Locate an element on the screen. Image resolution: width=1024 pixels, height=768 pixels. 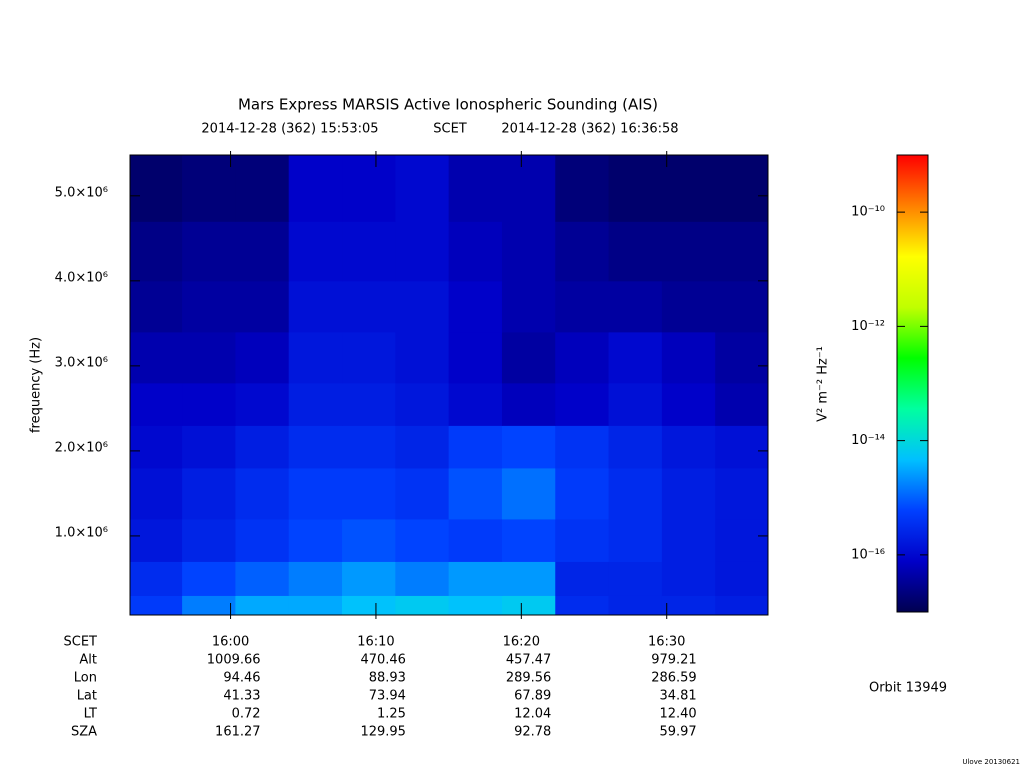
y-tick-label: 3.0×10⁶ is located at coordinates (81, 362).